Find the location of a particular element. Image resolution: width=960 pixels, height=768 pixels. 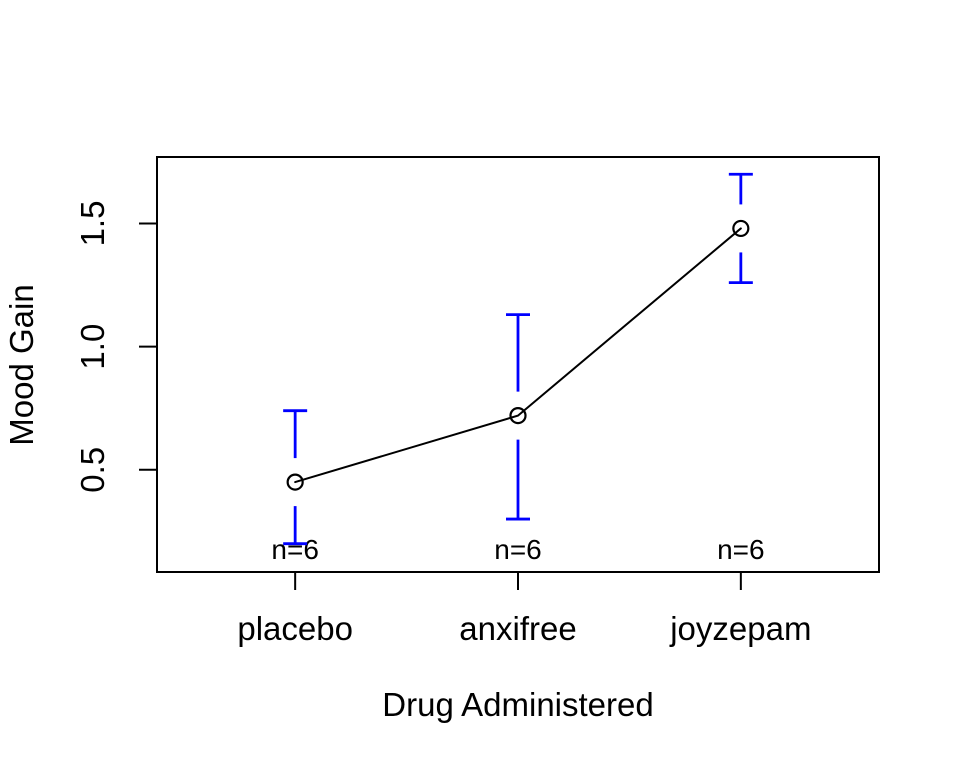

y-axis-tick-label: 0.5 is located at coordinates (92, 470).